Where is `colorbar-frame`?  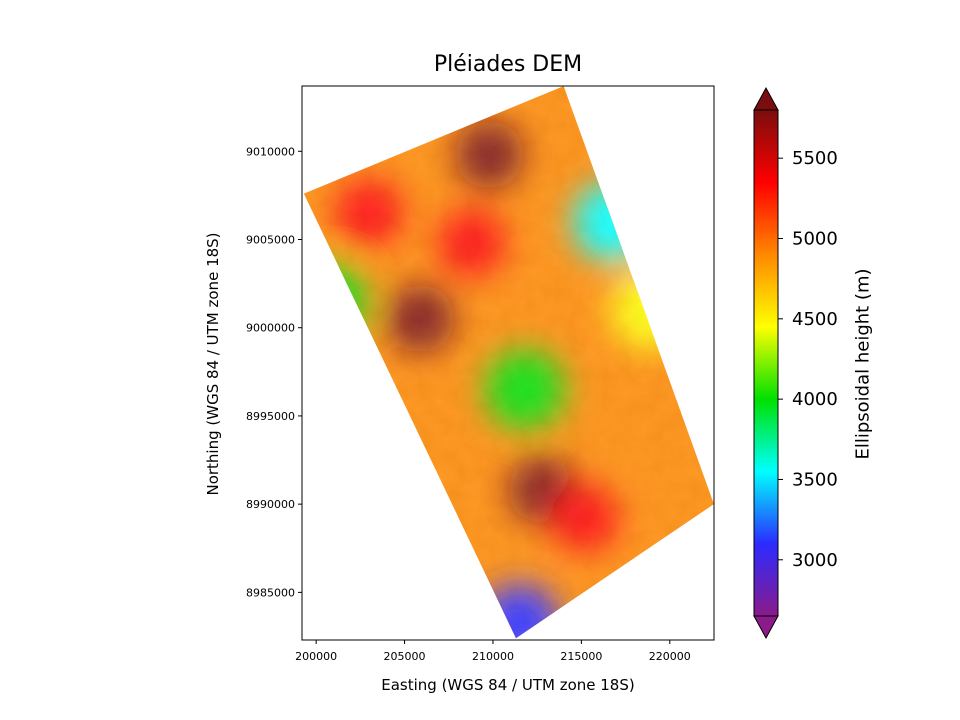
colorbar-frame is located at coordinates (766, 363).